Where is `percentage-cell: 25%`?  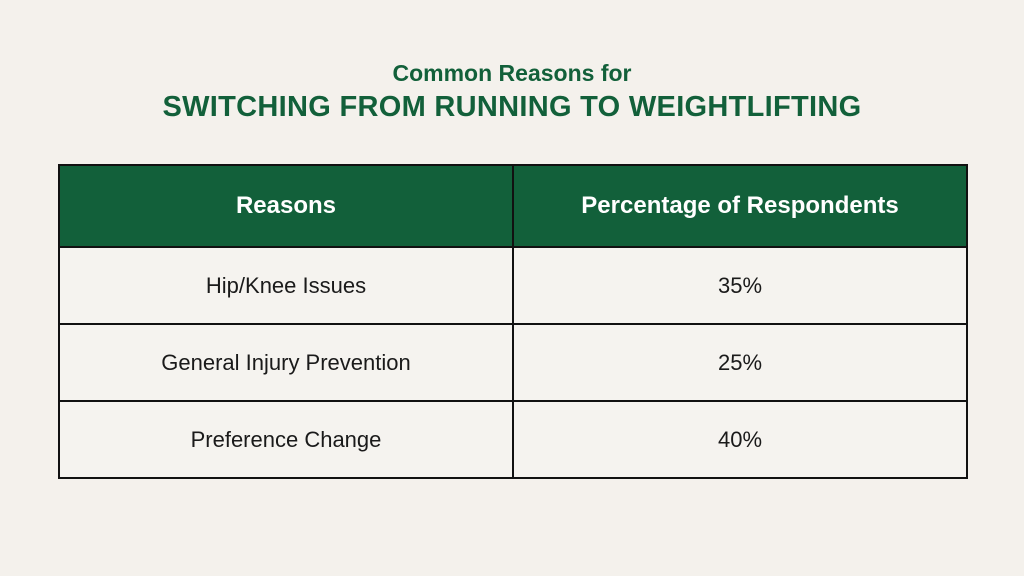 percentage-cell: 25% is located at coordinates (740, 362).